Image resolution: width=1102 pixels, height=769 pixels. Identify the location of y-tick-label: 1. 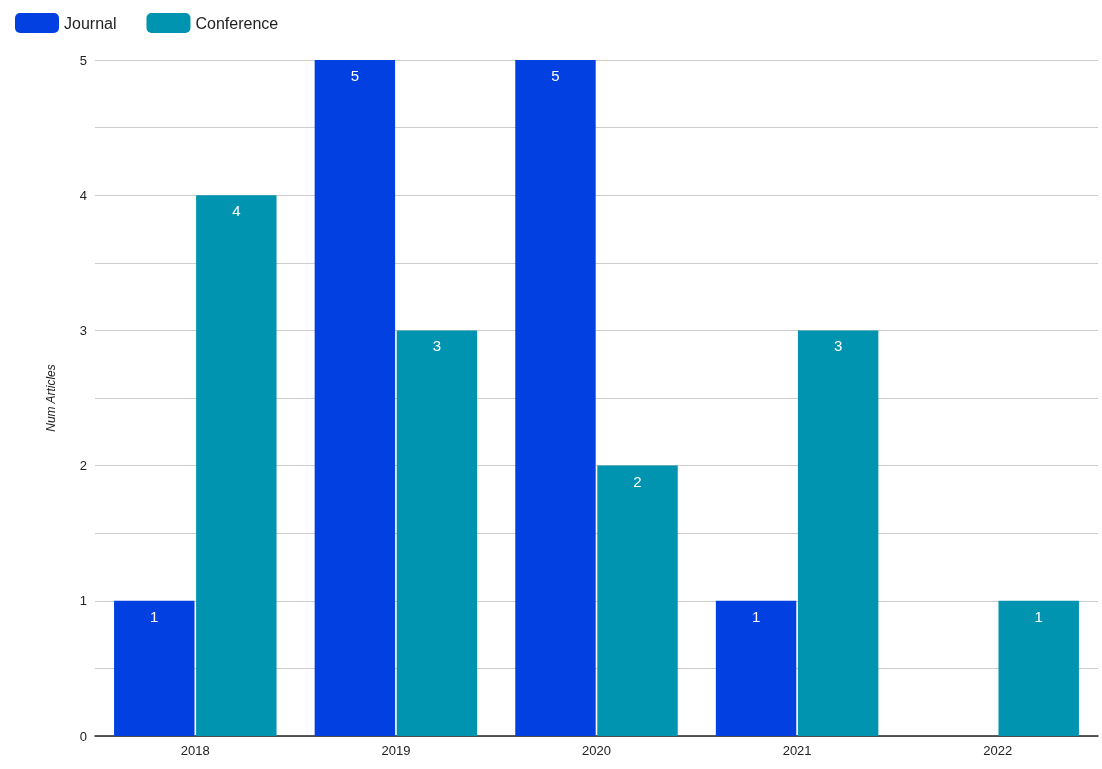
(83, 601).